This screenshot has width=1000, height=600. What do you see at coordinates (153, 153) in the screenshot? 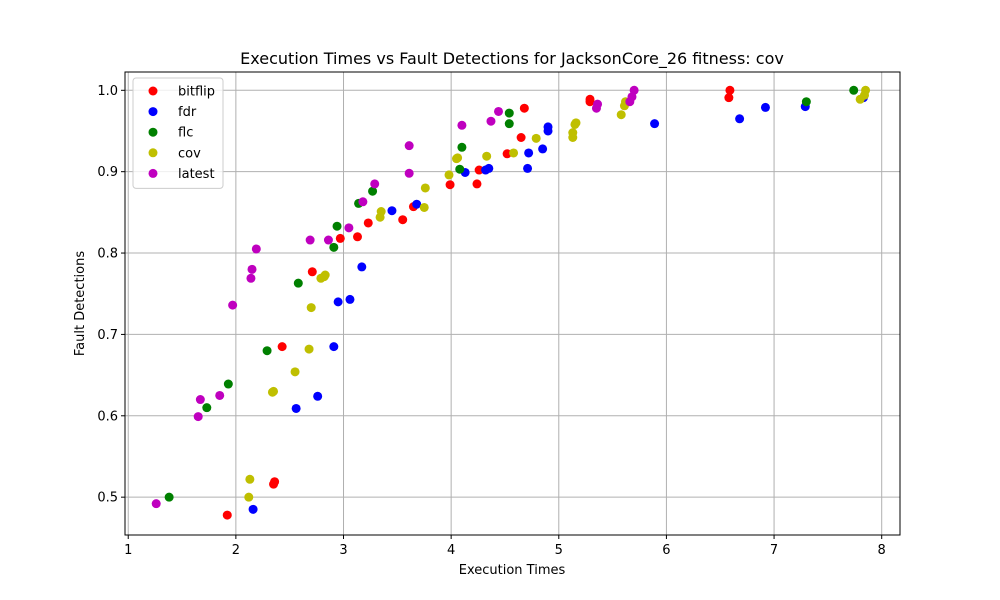
I see `legend-marker-cov` at bounding box center [153, 153].